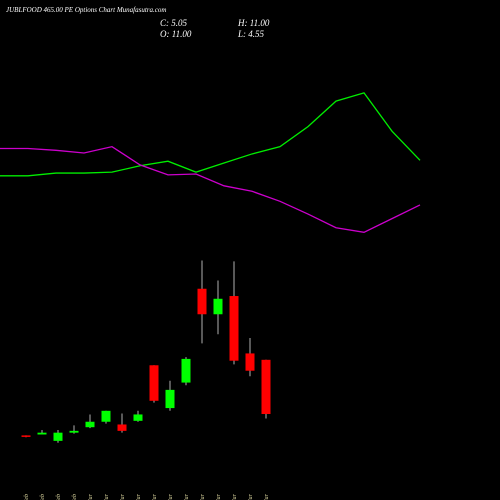 This screenshot has height=500, width=500. What do you see at coordinates (176, 34) in the screenshot?
I see `info-open: O: 11.00` at bounding box center [176, 34].